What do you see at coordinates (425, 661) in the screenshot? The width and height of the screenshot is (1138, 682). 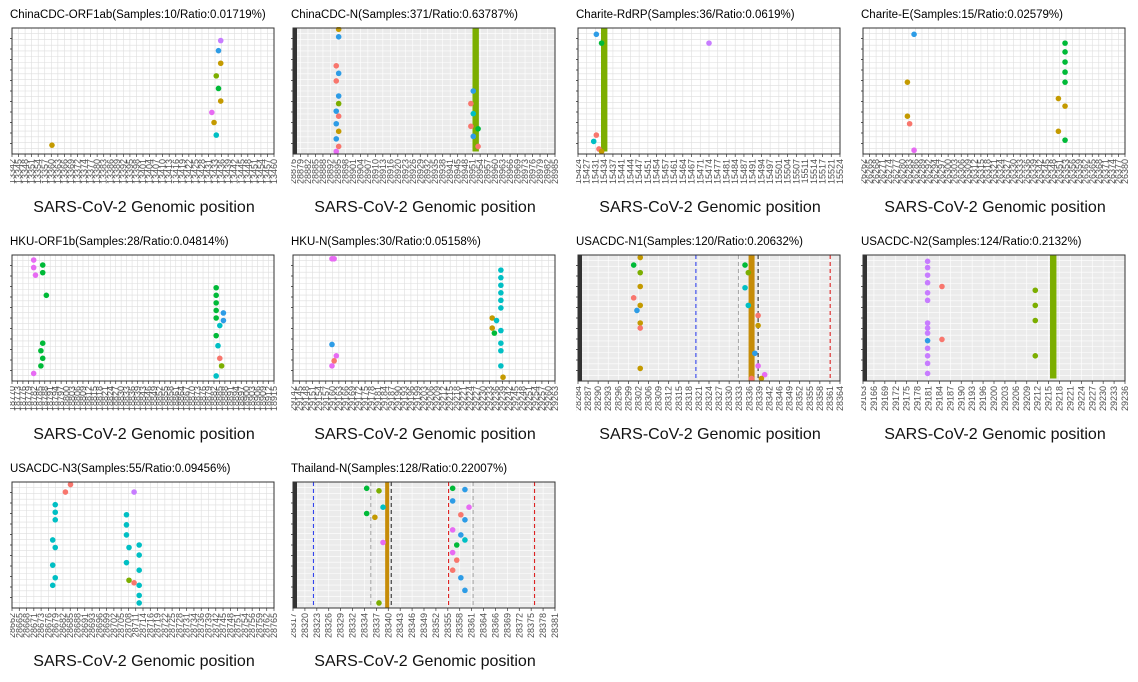 I see `x-axis-label: SARS-CoV-2 Genomic position` at bounding box center [425, 661].